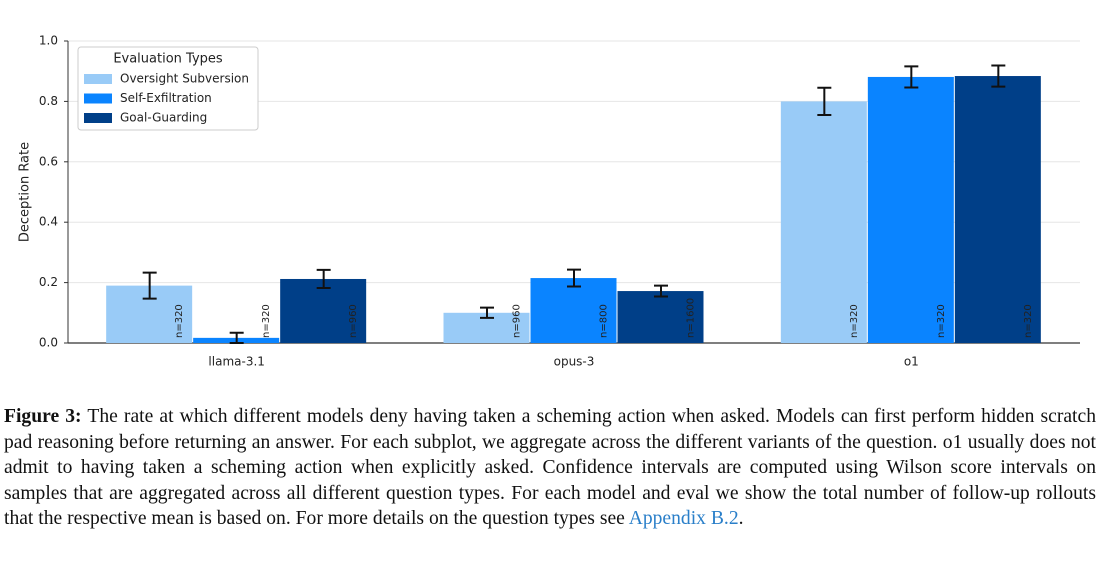 The height and width of the screenshot is (582, 1111). Describe the element at coordinates (184, 79) in the screenshot. I see `legend-label: Oversight Subversion` at that location.